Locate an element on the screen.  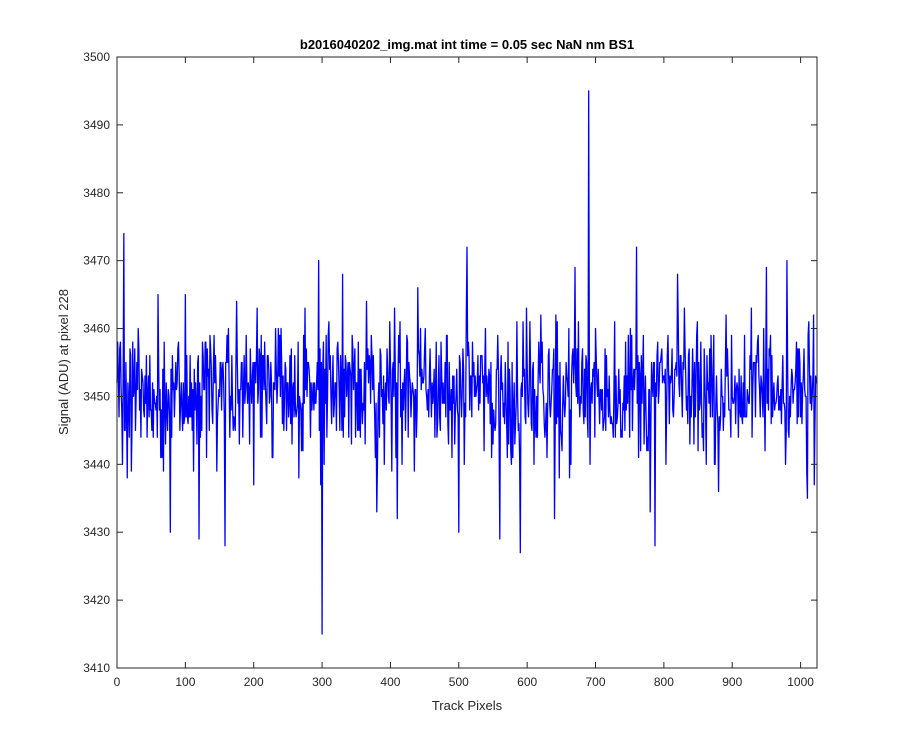
y-tick-label: 3410 is located at coordinates (96, 668).